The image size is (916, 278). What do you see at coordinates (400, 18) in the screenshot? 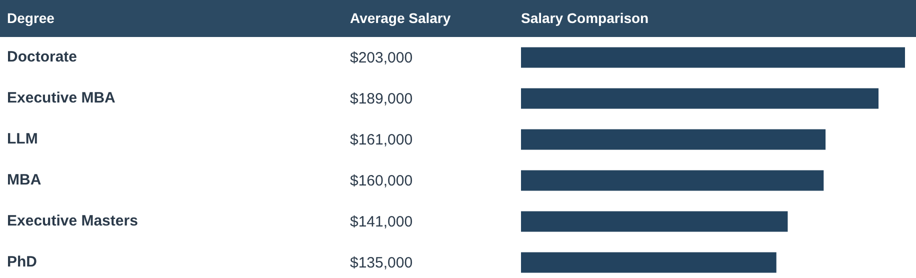
I see `text: Average Salary` at bounding box center [400, 18].